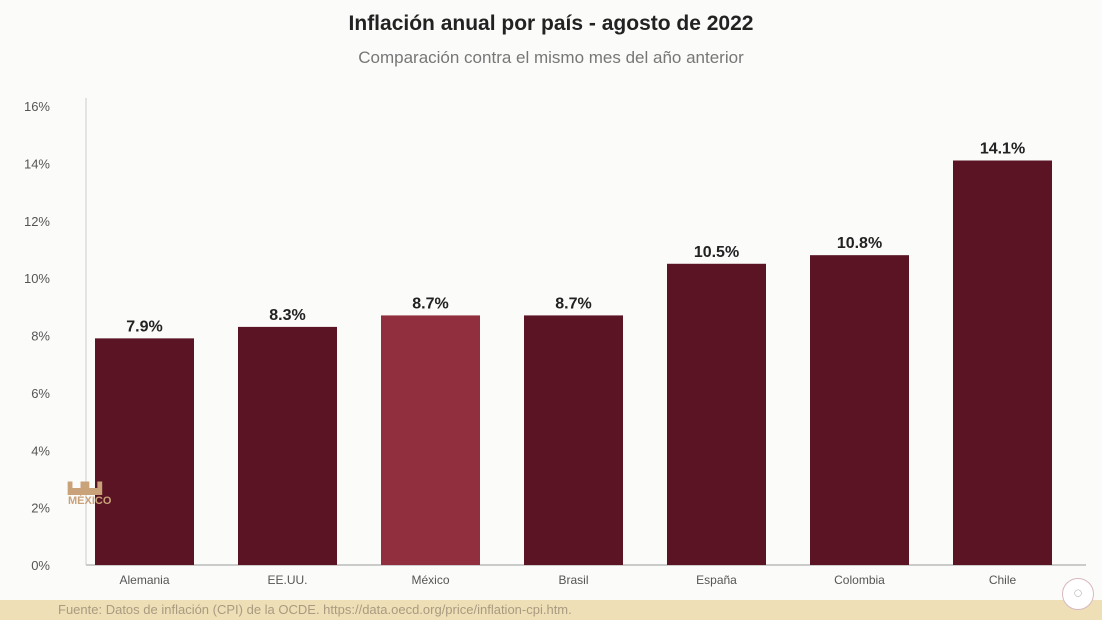 The height and width of the screenshot is (620, 1102). What do you see at coordinates (859, 243) in the screenshot?
I see `data-label: 10.8%` at bounding box center [859, 243].